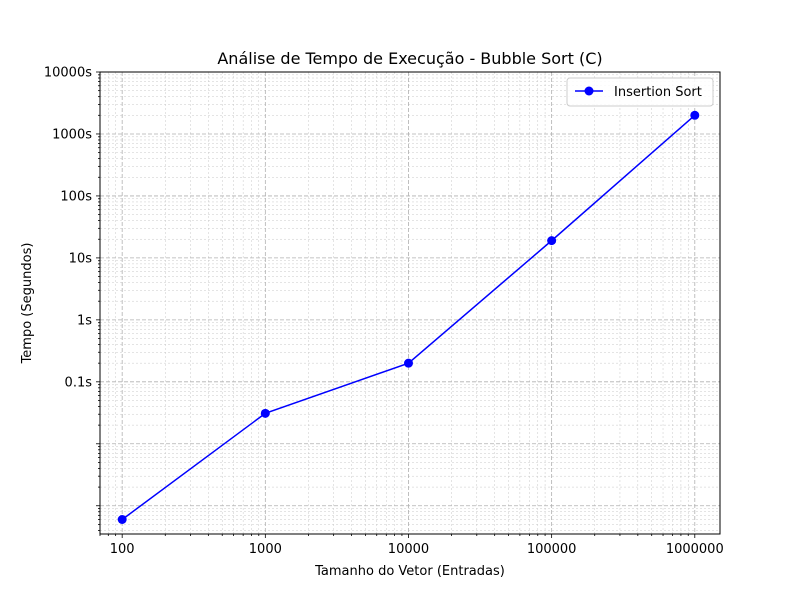 The image size is (800, 604). What do you see at coordinates (27, 304) in the screenshot?
I see `y-axis-label: Tempo (Segundos)` at bounding box center [27, 304].